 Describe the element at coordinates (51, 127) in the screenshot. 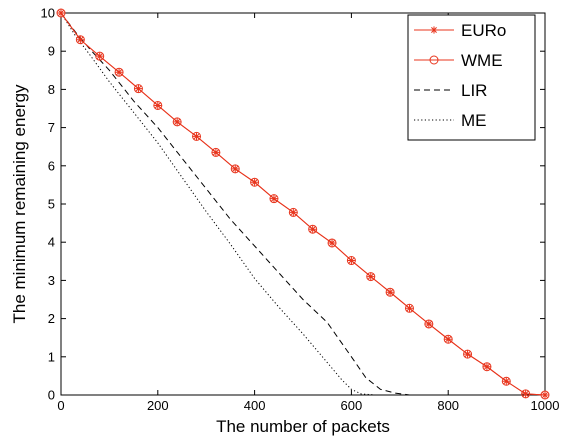

I see `y-tick-label: 7` at that location.